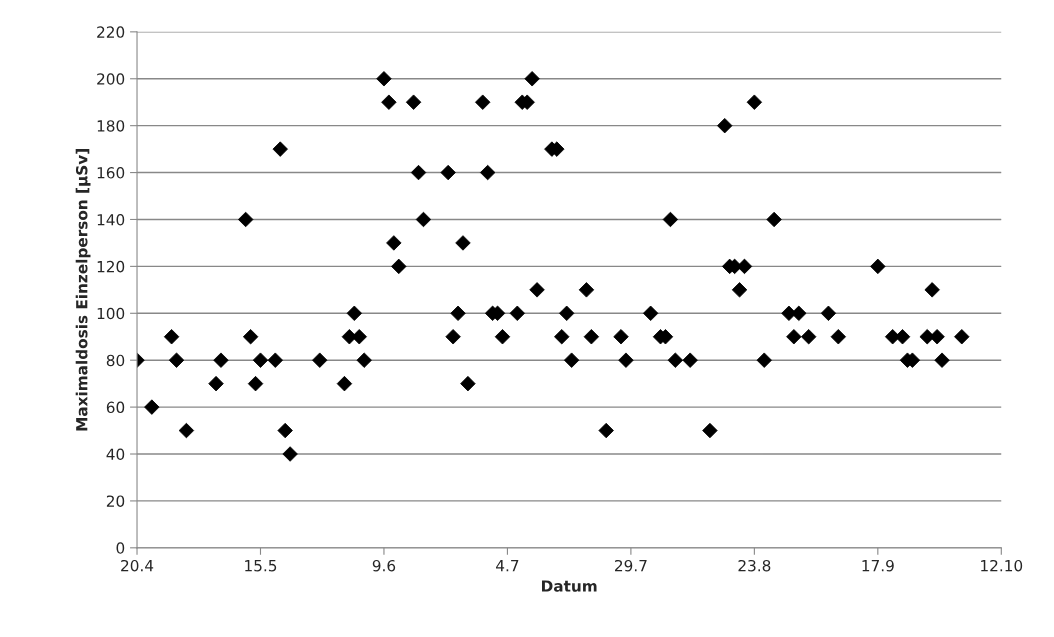 The width and height of the screenshot is (1054, 637). Describe the element at coordinates (120, 548) in the screenshot. I see `y-tick-label: 0` at that location.